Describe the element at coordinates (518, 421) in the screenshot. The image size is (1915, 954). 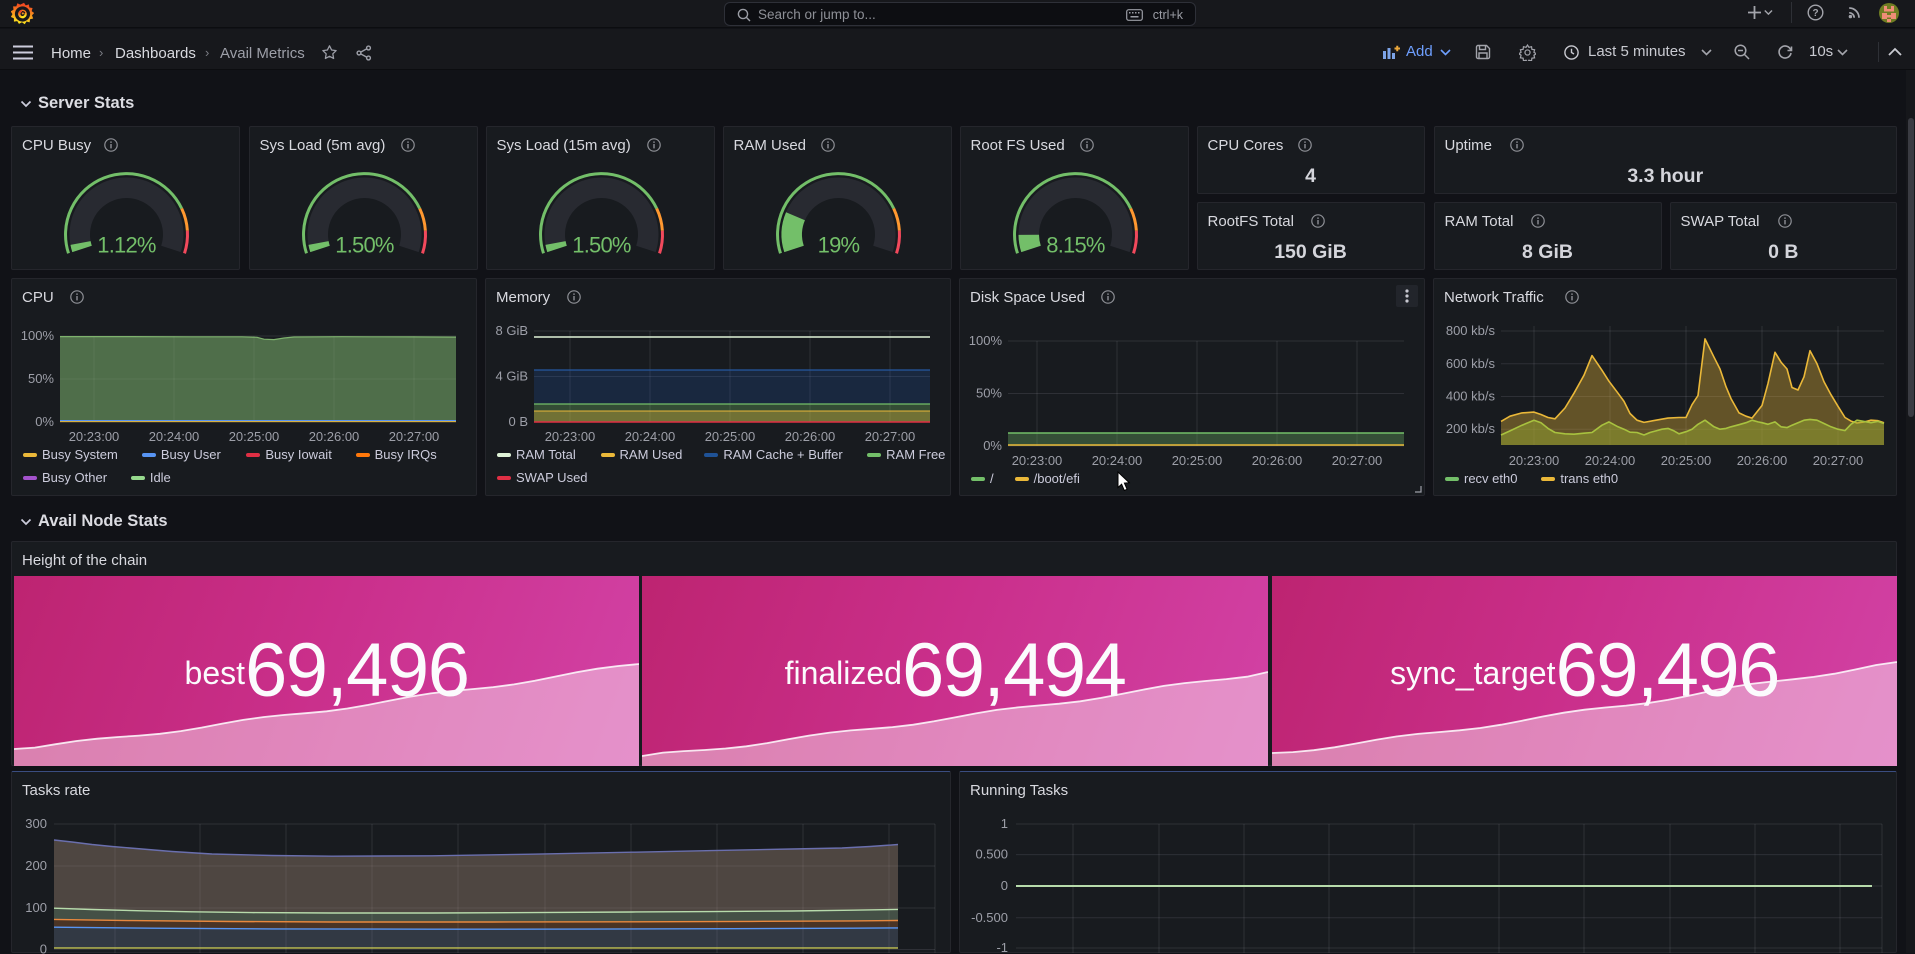
I see `svg-text: 0 B` at that location.